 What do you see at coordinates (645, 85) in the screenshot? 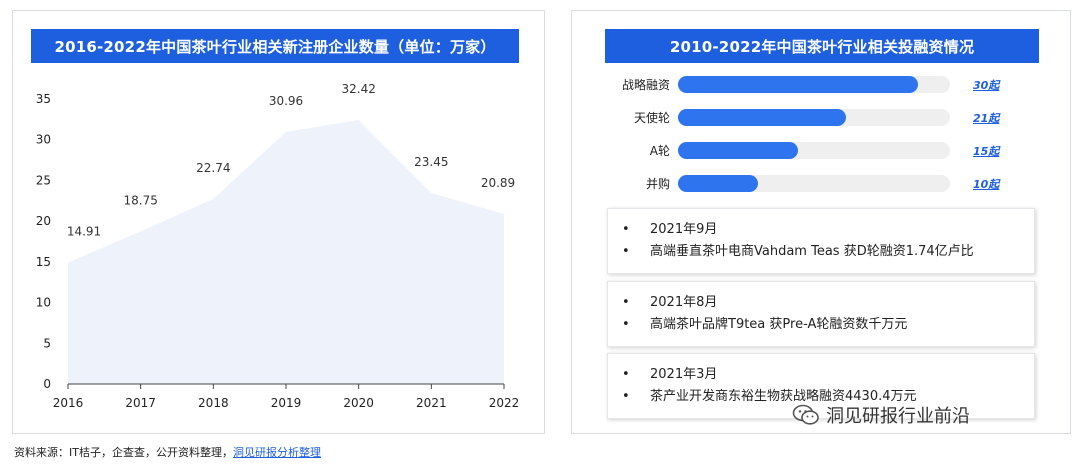
I see `bar-category-label: 战略融资` at bounding box center [645, 85].